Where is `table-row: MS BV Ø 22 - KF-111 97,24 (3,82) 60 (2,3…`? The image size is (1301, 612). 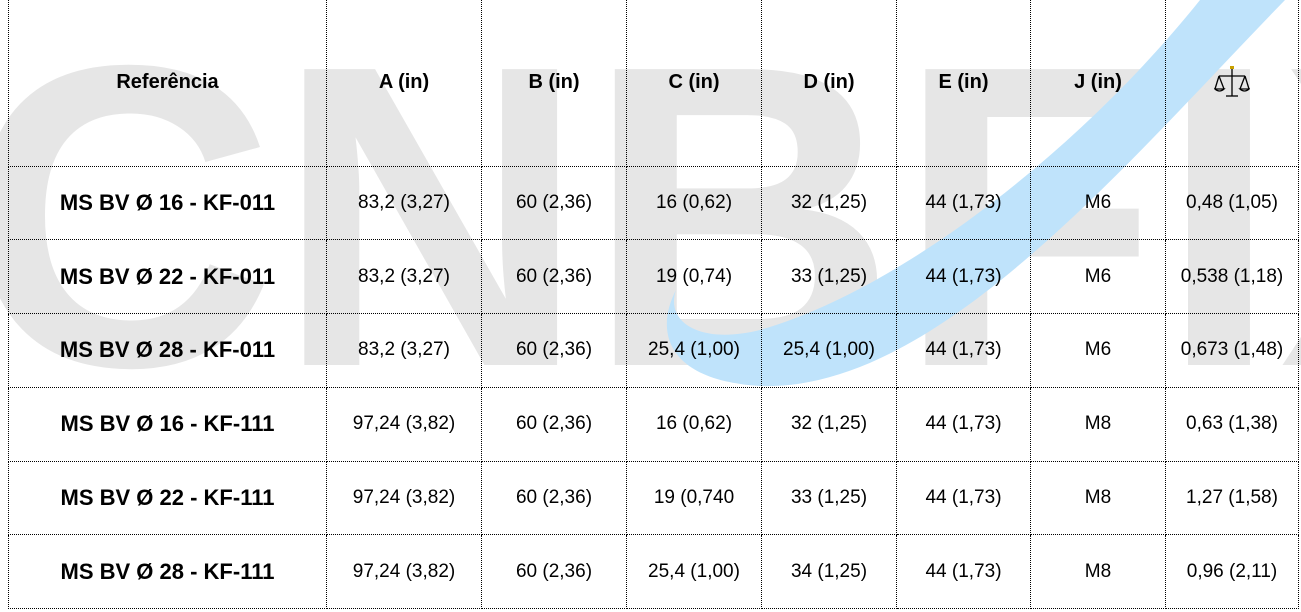 table-row: MS BV Ø 22 - KF-111 97,24 (3,82) 60 (2,3… is located at coordinates (653, 498).